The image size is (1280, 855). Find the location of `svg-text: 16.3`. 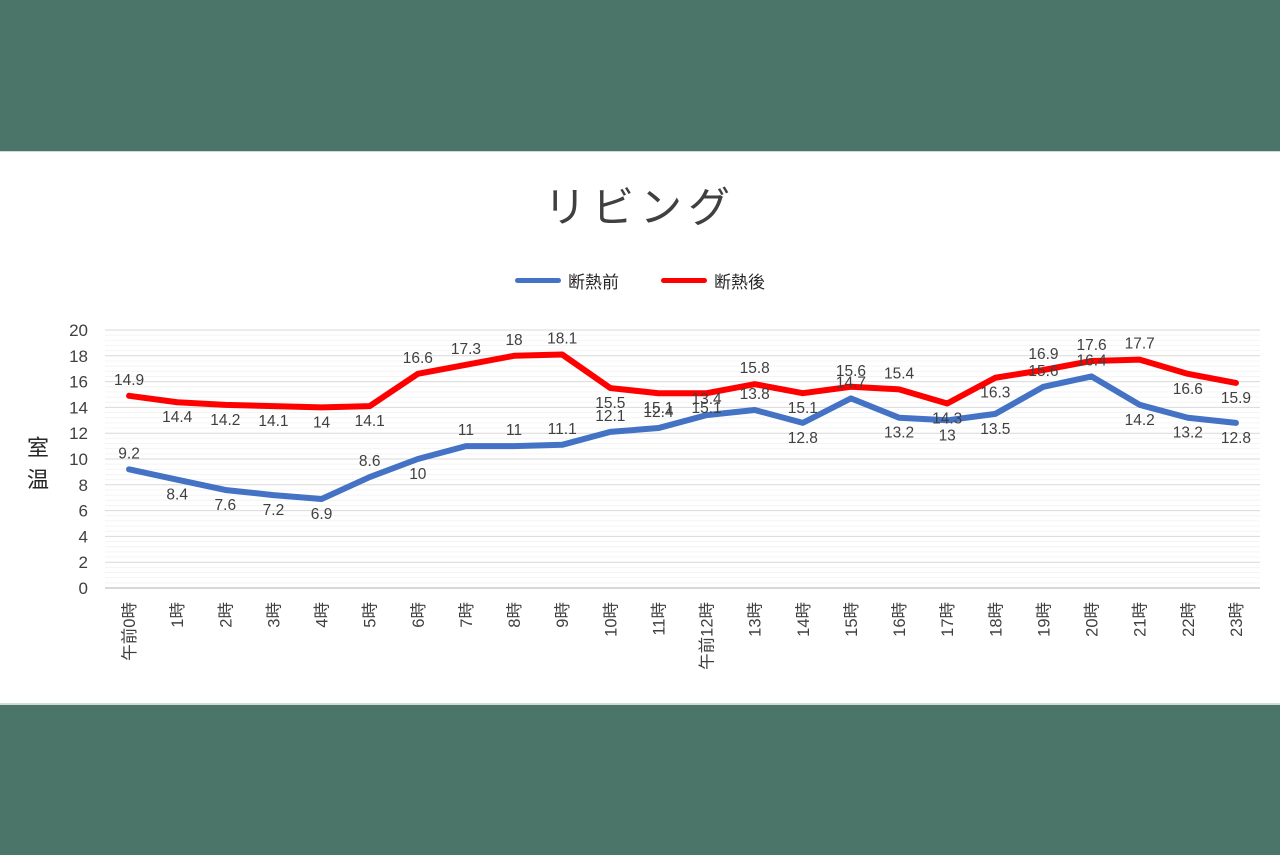

svg-text: 16.3 is located at coordinates (995, 393).